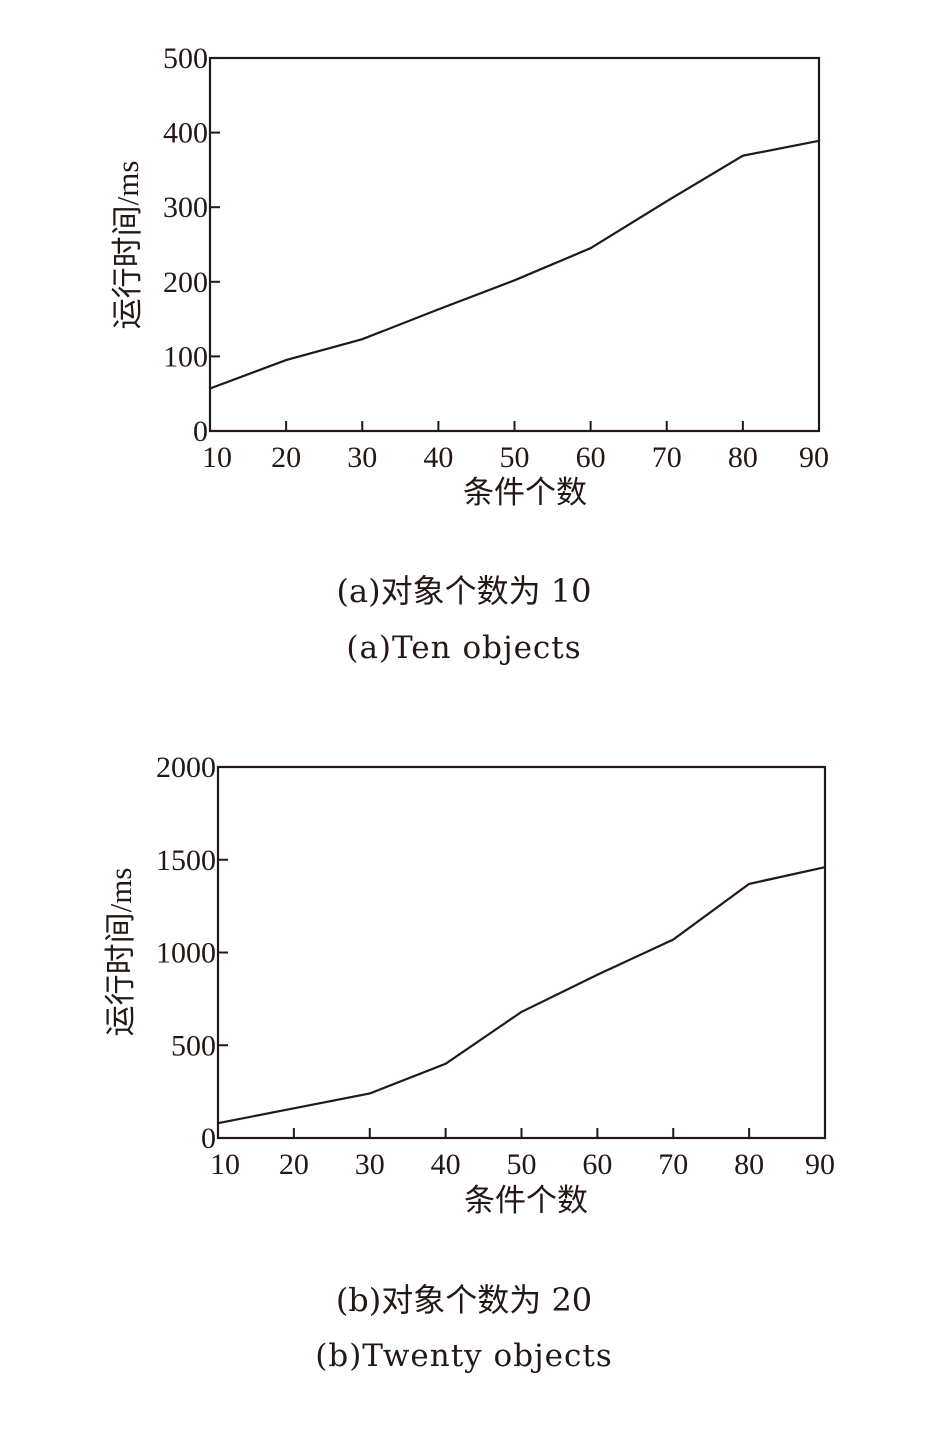  What do you see at coordinates (464, 648) in the screenshot?
I see `caption-a-english: (a)Ten objects` at bounding box center [464, 648].